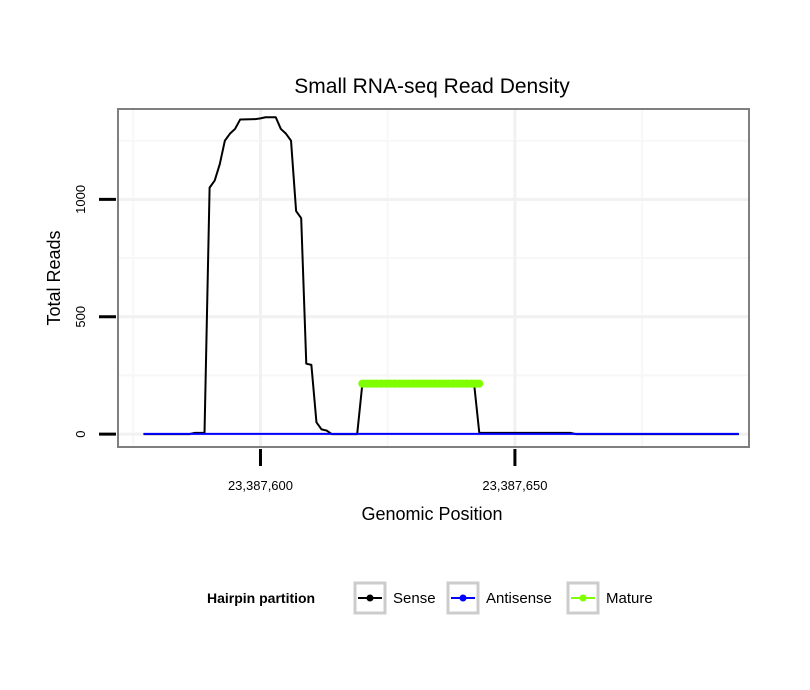 The image size is (810, 690). Describe the element at coordinates (519, 598) in the screenshot. I see `legend-label-antisense: Antisense` at that location.